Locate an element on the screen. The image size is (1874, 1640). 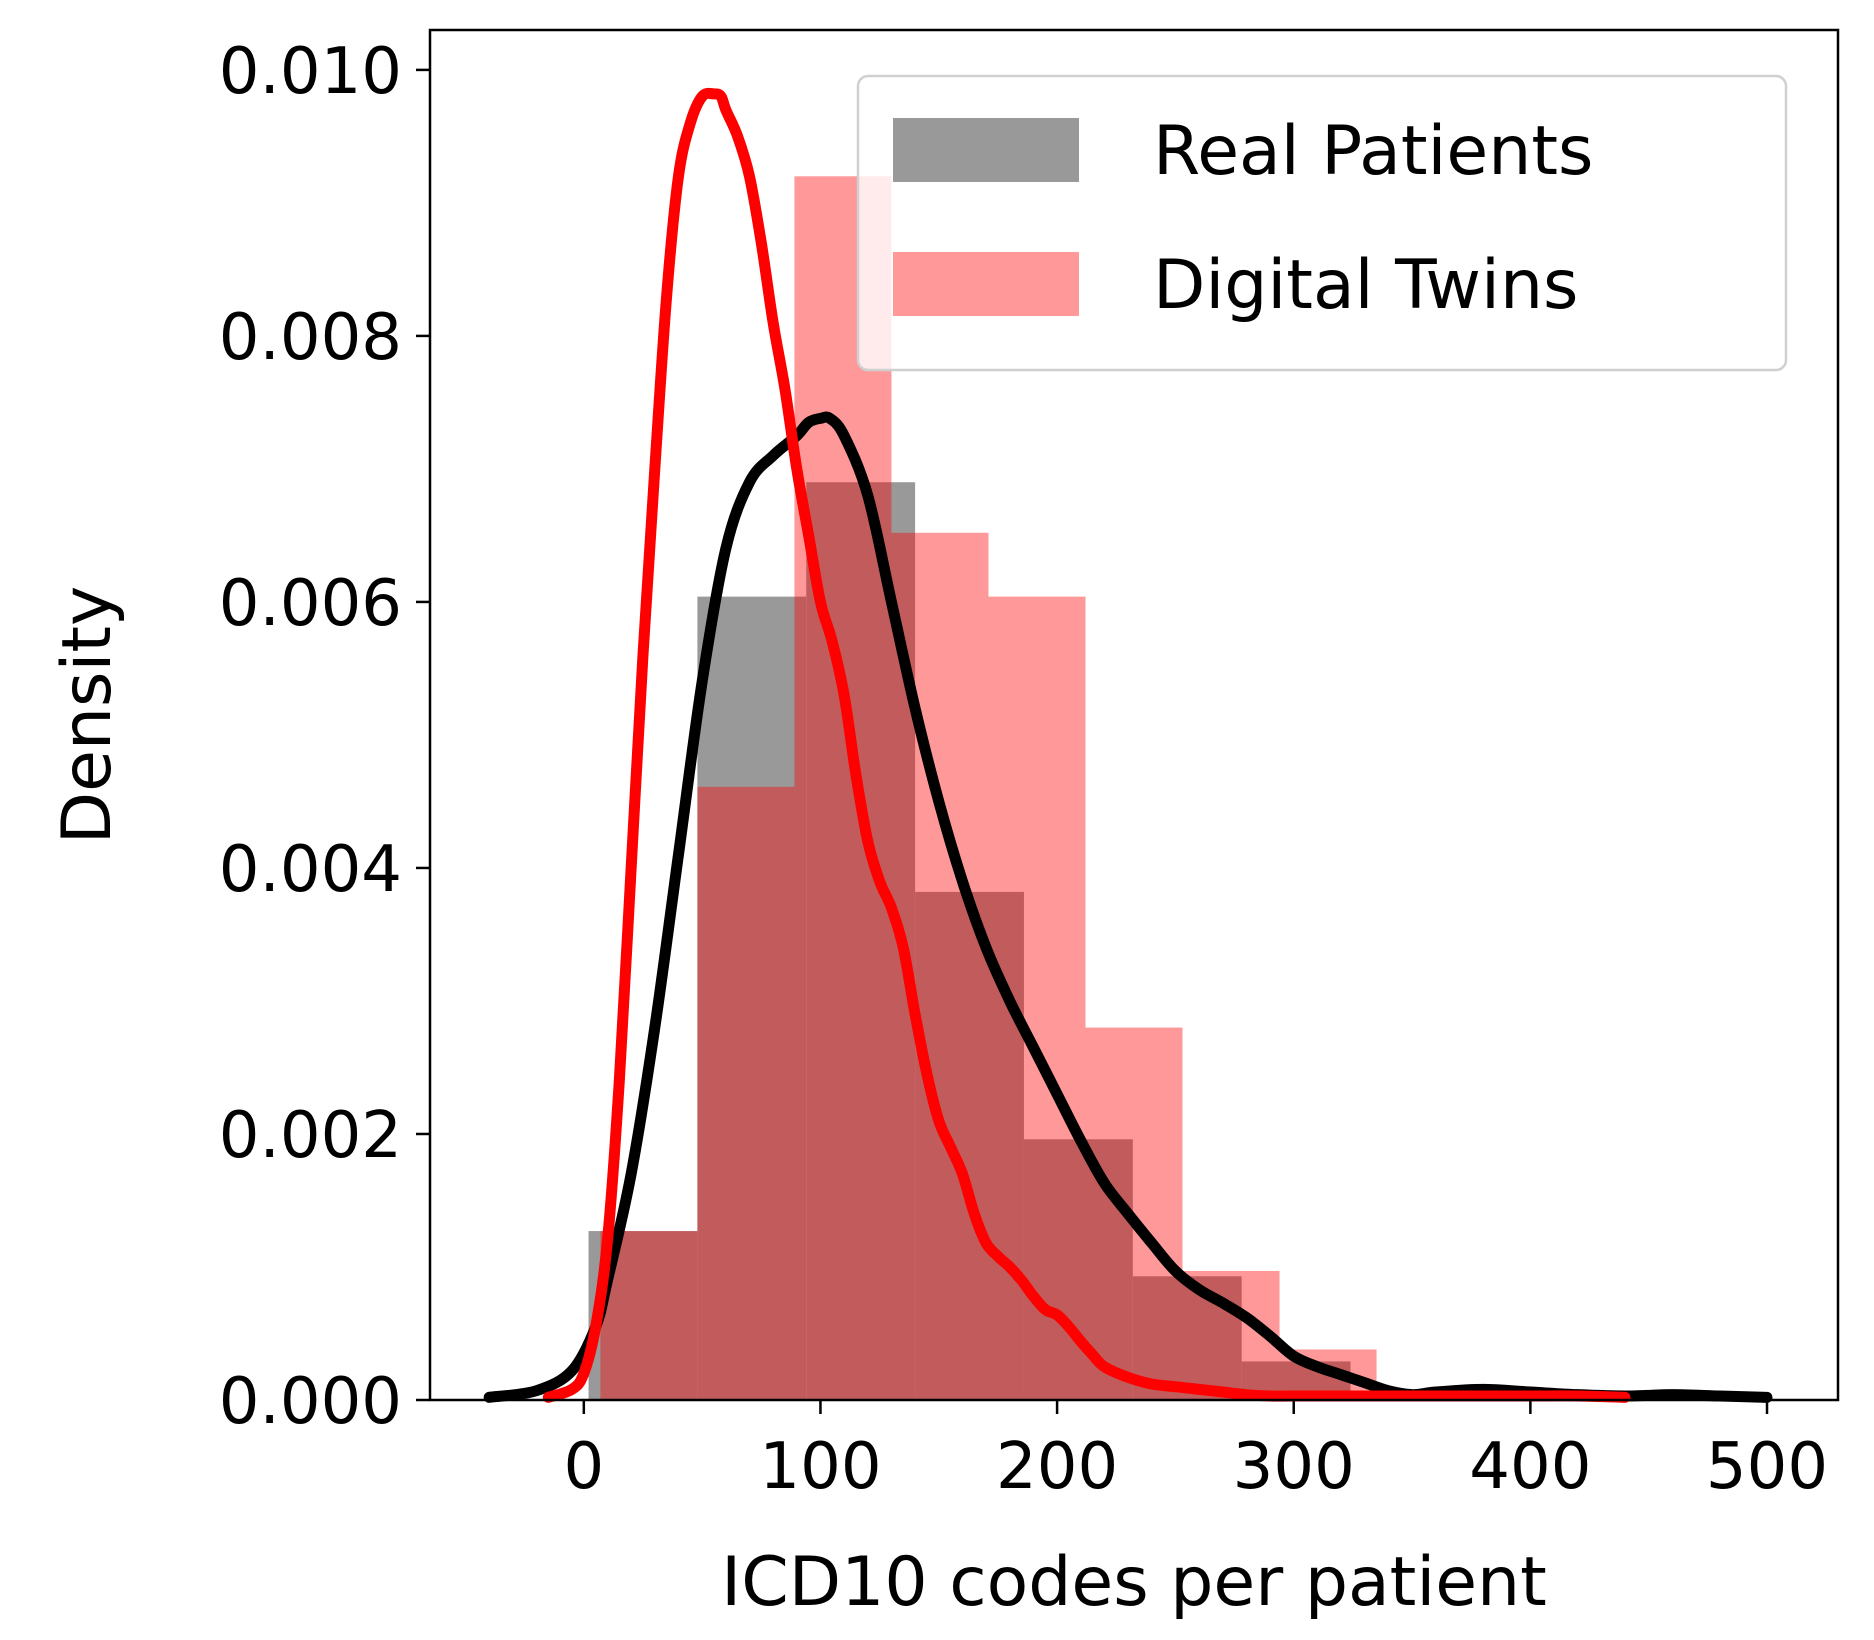
x-tick-label: 400 is located at coordinates (1530, 1467).